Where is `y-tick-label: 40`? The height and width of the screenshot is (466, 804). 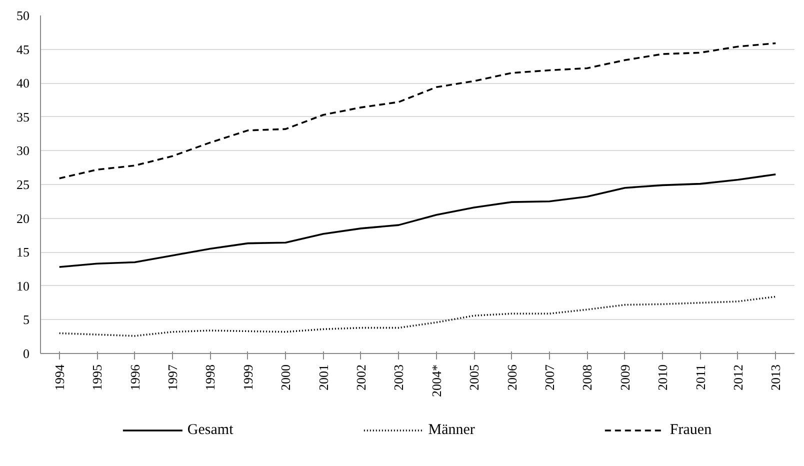 y-tick-label: 40 is located at coordinates (23, 83).